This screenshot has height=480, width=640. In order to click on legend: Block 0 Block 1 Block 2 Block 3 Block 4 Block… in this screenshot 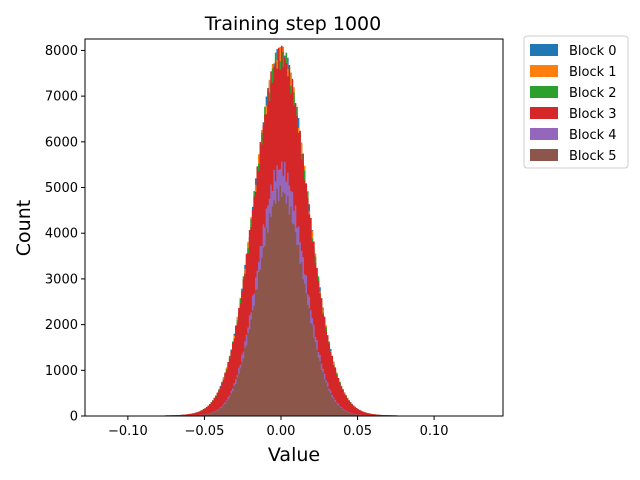, I will do `click(576, 102)`.